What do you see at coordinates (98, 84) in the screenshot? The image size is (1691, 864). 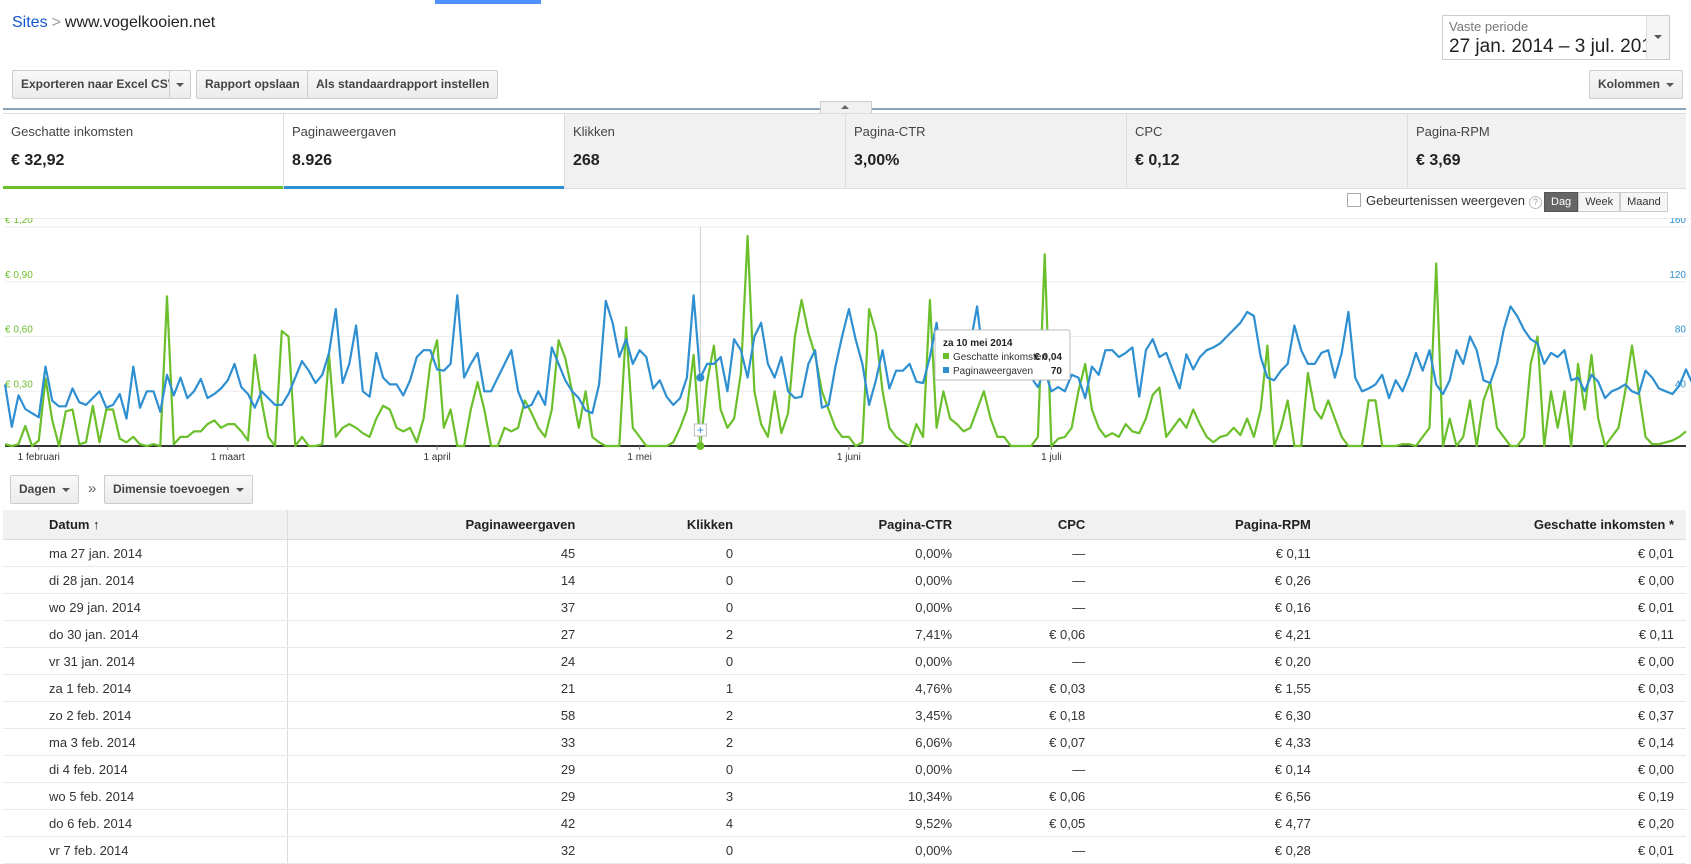 I see `export-csv-button: Exporteren naar Excel CSV` at bounding box center [98, 84].